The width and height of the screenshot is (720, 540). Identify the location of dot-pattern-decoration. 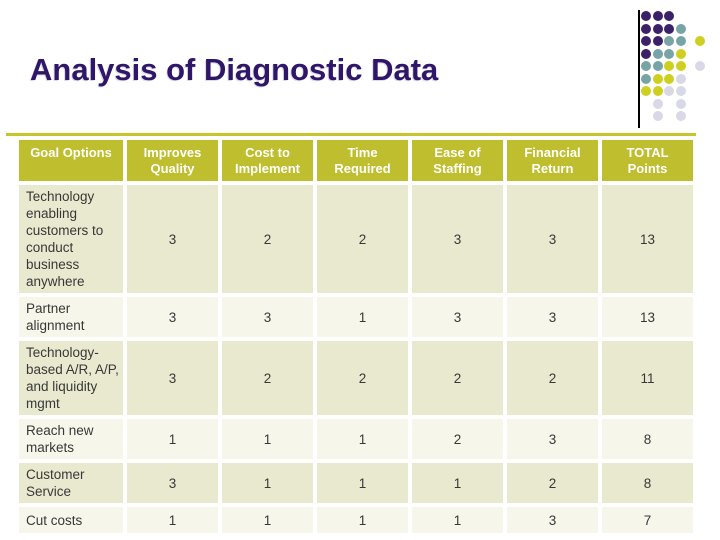
(676, 68).